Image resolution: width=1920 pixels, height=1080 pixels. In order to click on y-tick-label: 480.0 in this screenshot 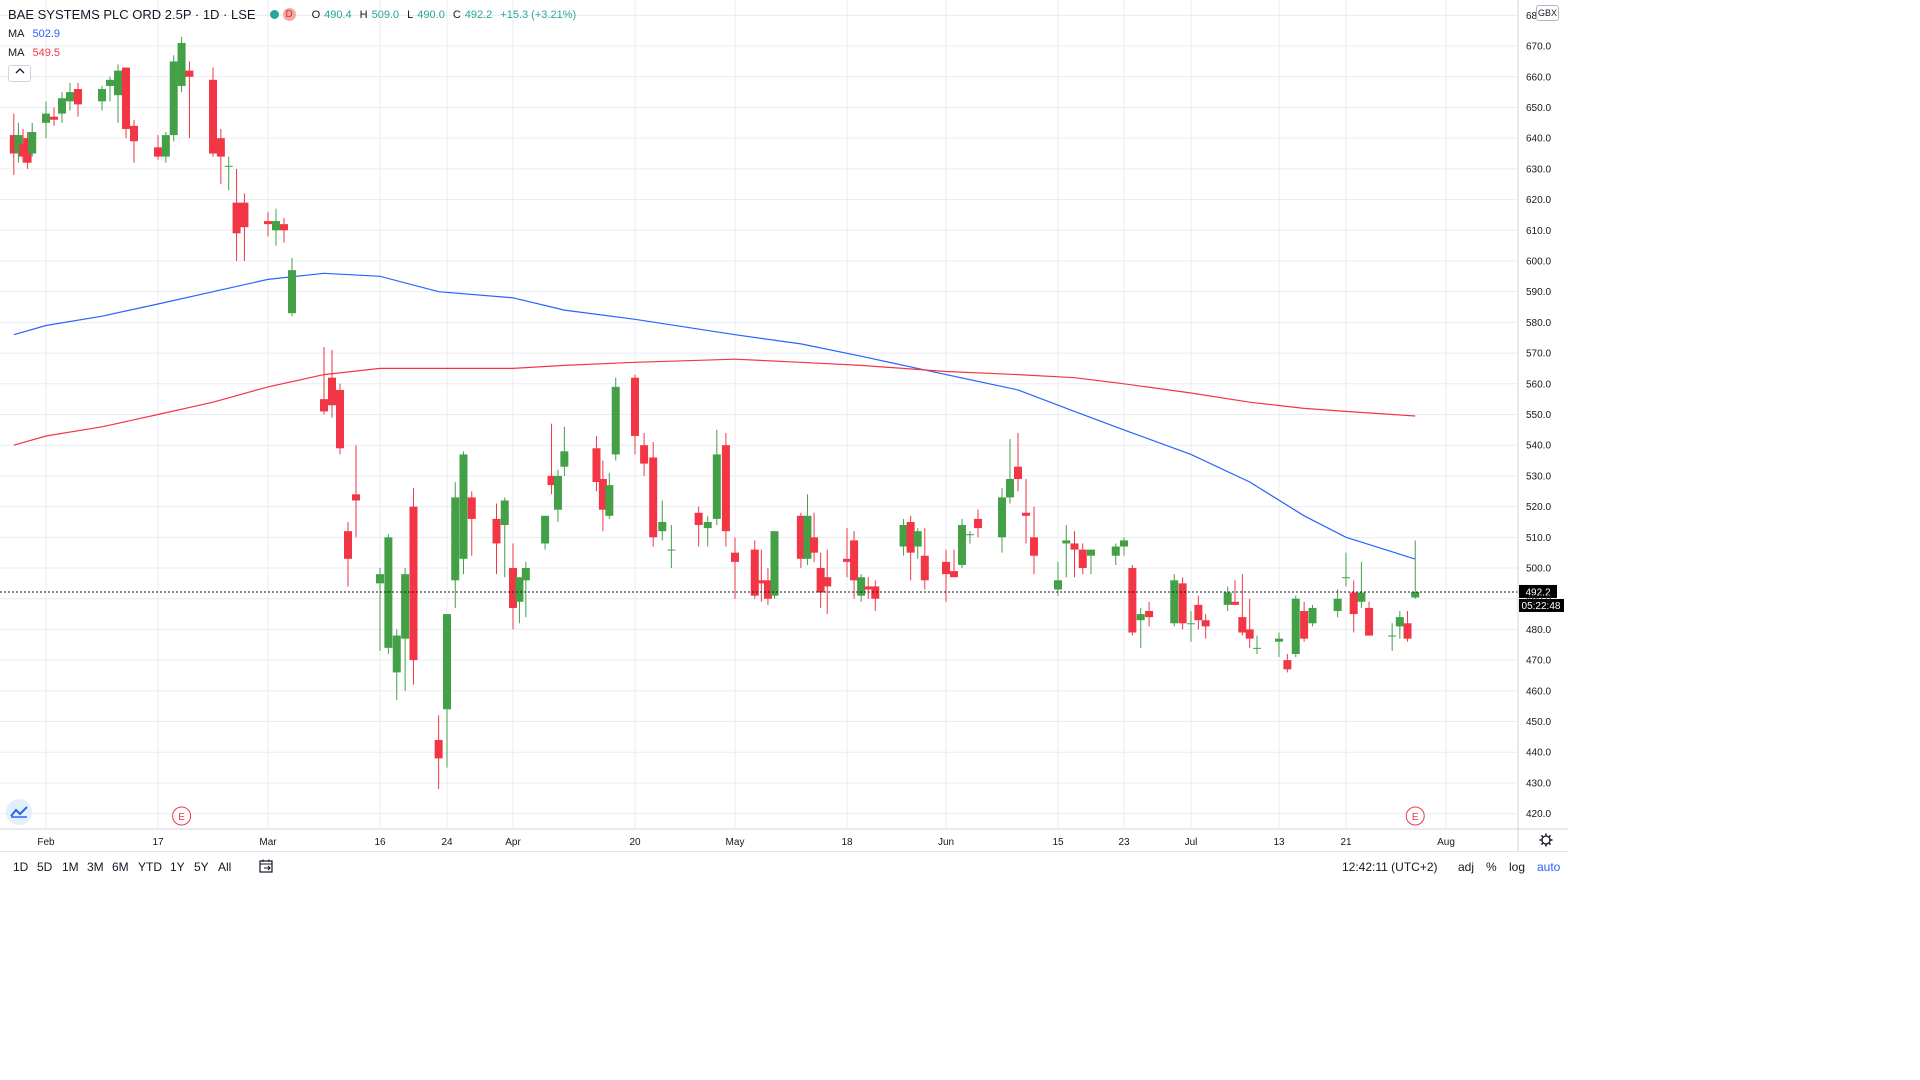, I will do `click(1538, 630)`.